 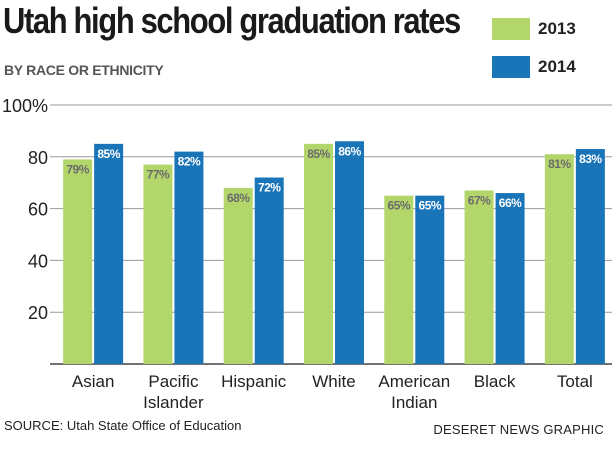 I want to click on chart-title: Utah high school graduation rates, so click(x=232, y=20).